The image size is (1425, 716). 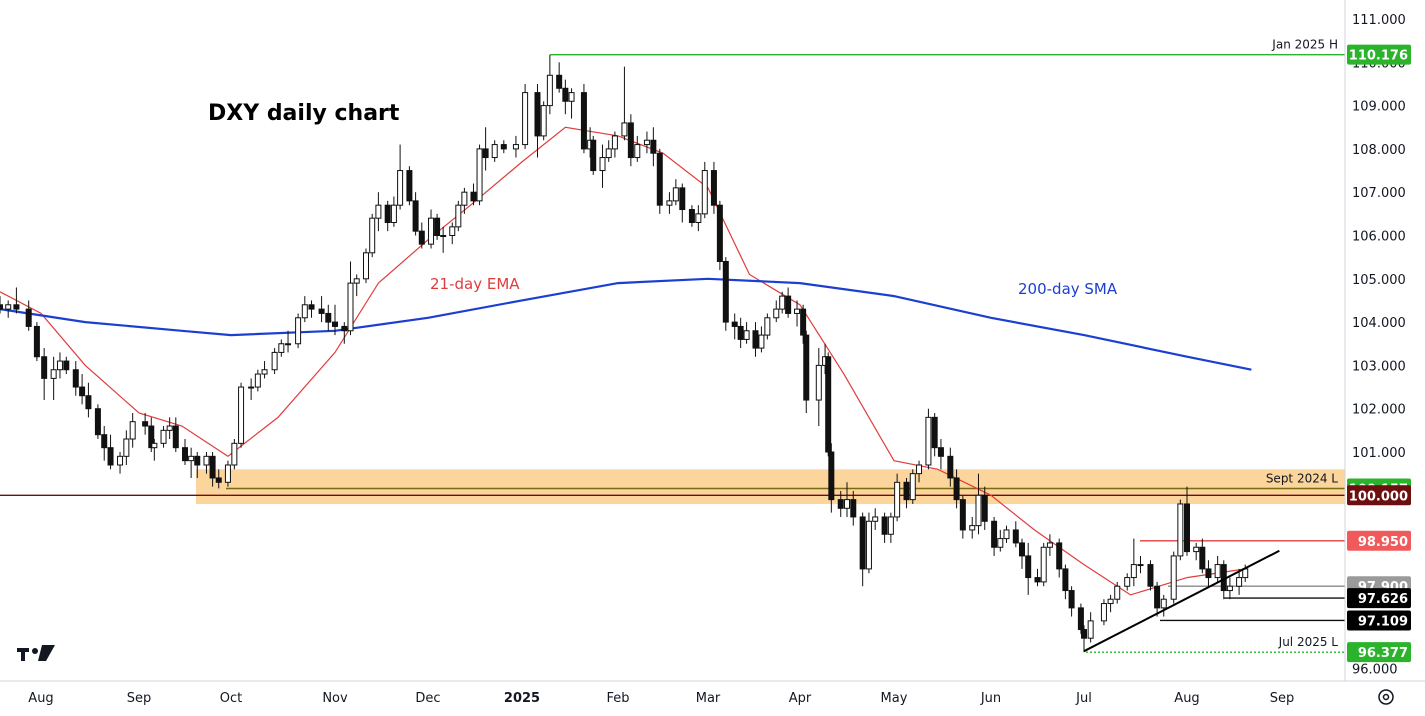 I want to click on trendline, so click(x=1181, y=601).